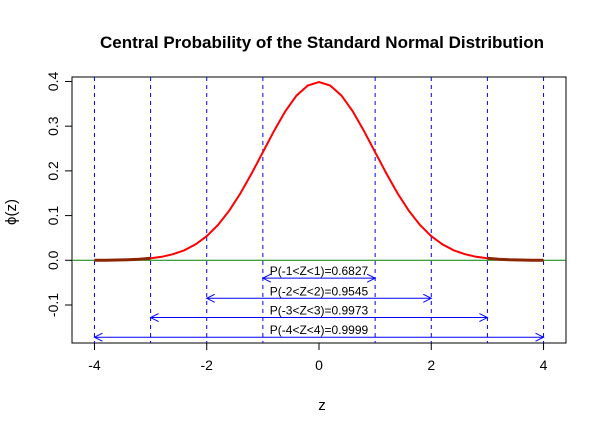 Image resolution: width=608 pixels, height=433 pixels. Describe the element at coordinates (319, 271) in the screenshot. I see `interval-label: P(-1<Z<1)=0.6827` at that location.